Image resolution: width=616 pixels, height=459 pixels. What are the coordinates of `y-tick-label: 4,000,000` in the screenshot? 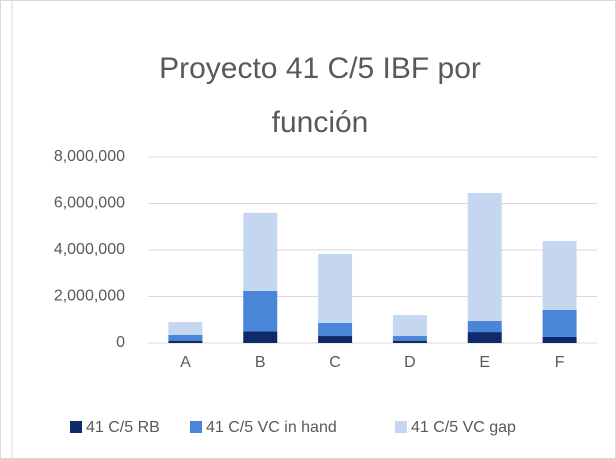 It's located at (89, 249).